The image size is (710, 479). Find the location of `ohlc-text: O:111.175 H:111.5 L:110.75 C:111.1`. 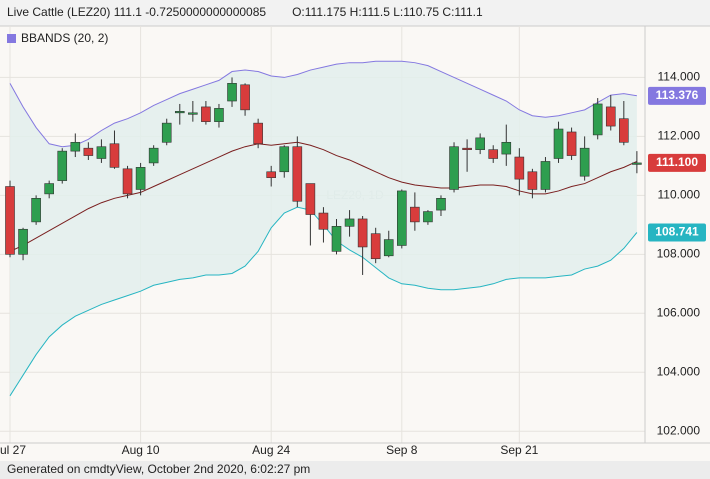

ohlc-text: O:111.175 H:111.5 L:110.75 C:111.1 is located at coordinates (387, 12).